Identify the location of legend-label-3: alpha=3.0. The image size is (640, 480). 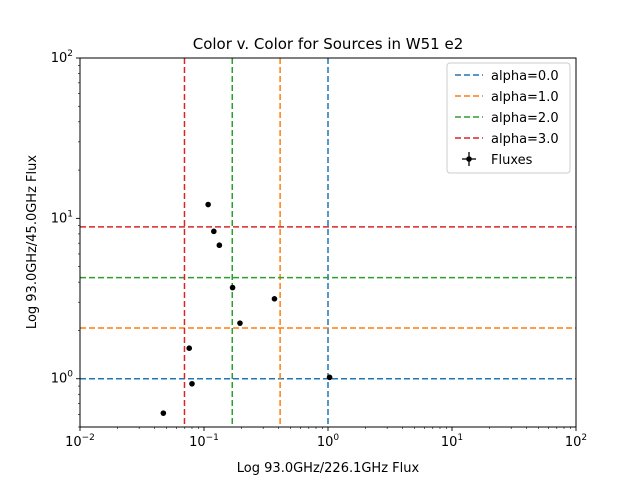
(525, 139).